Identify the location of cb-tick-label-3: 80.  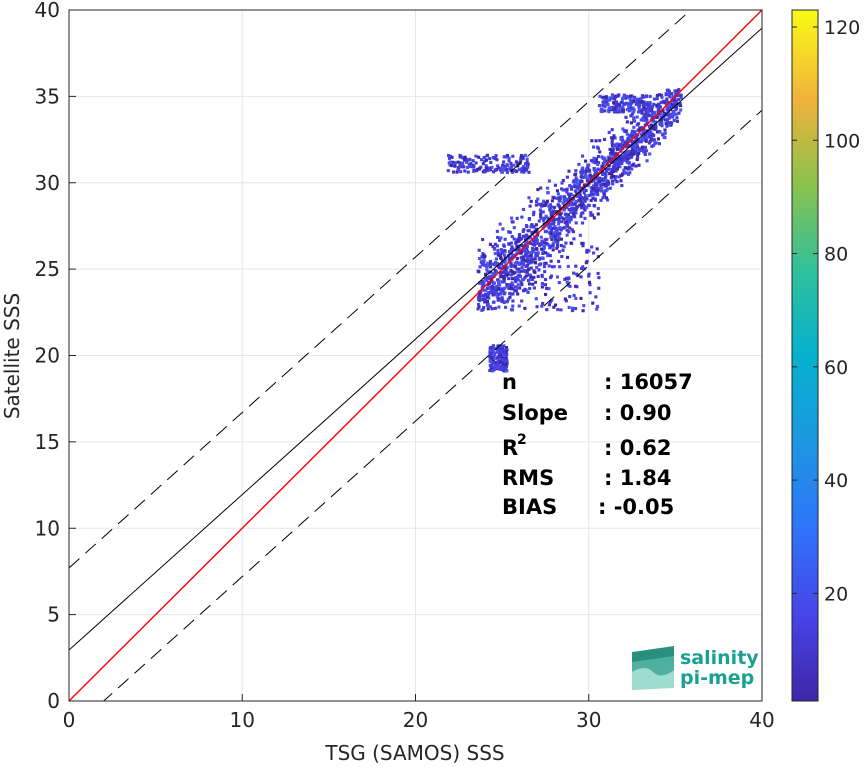
(836, 255).